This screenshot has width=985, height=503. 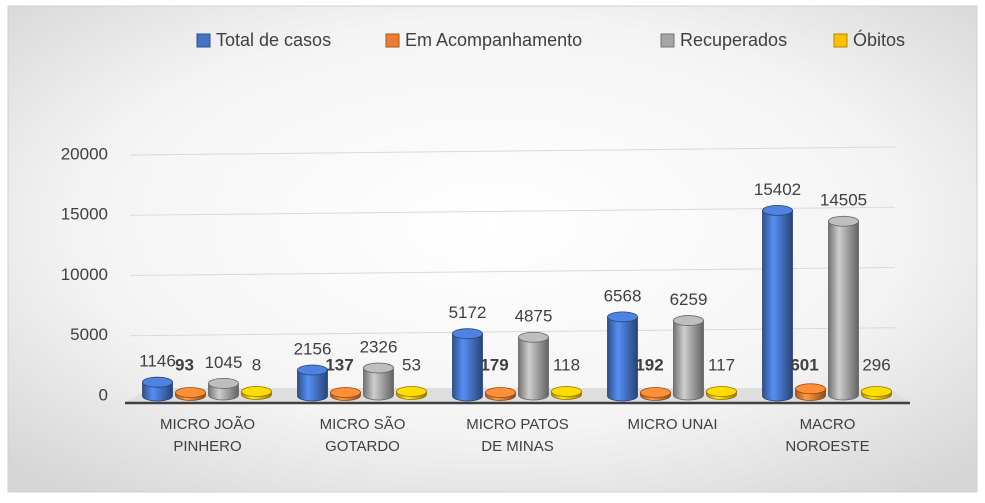 What do you see at coordinates (804, 364) in the screenshot?
I see `data-label: 601` at bounding box center [804, 364].